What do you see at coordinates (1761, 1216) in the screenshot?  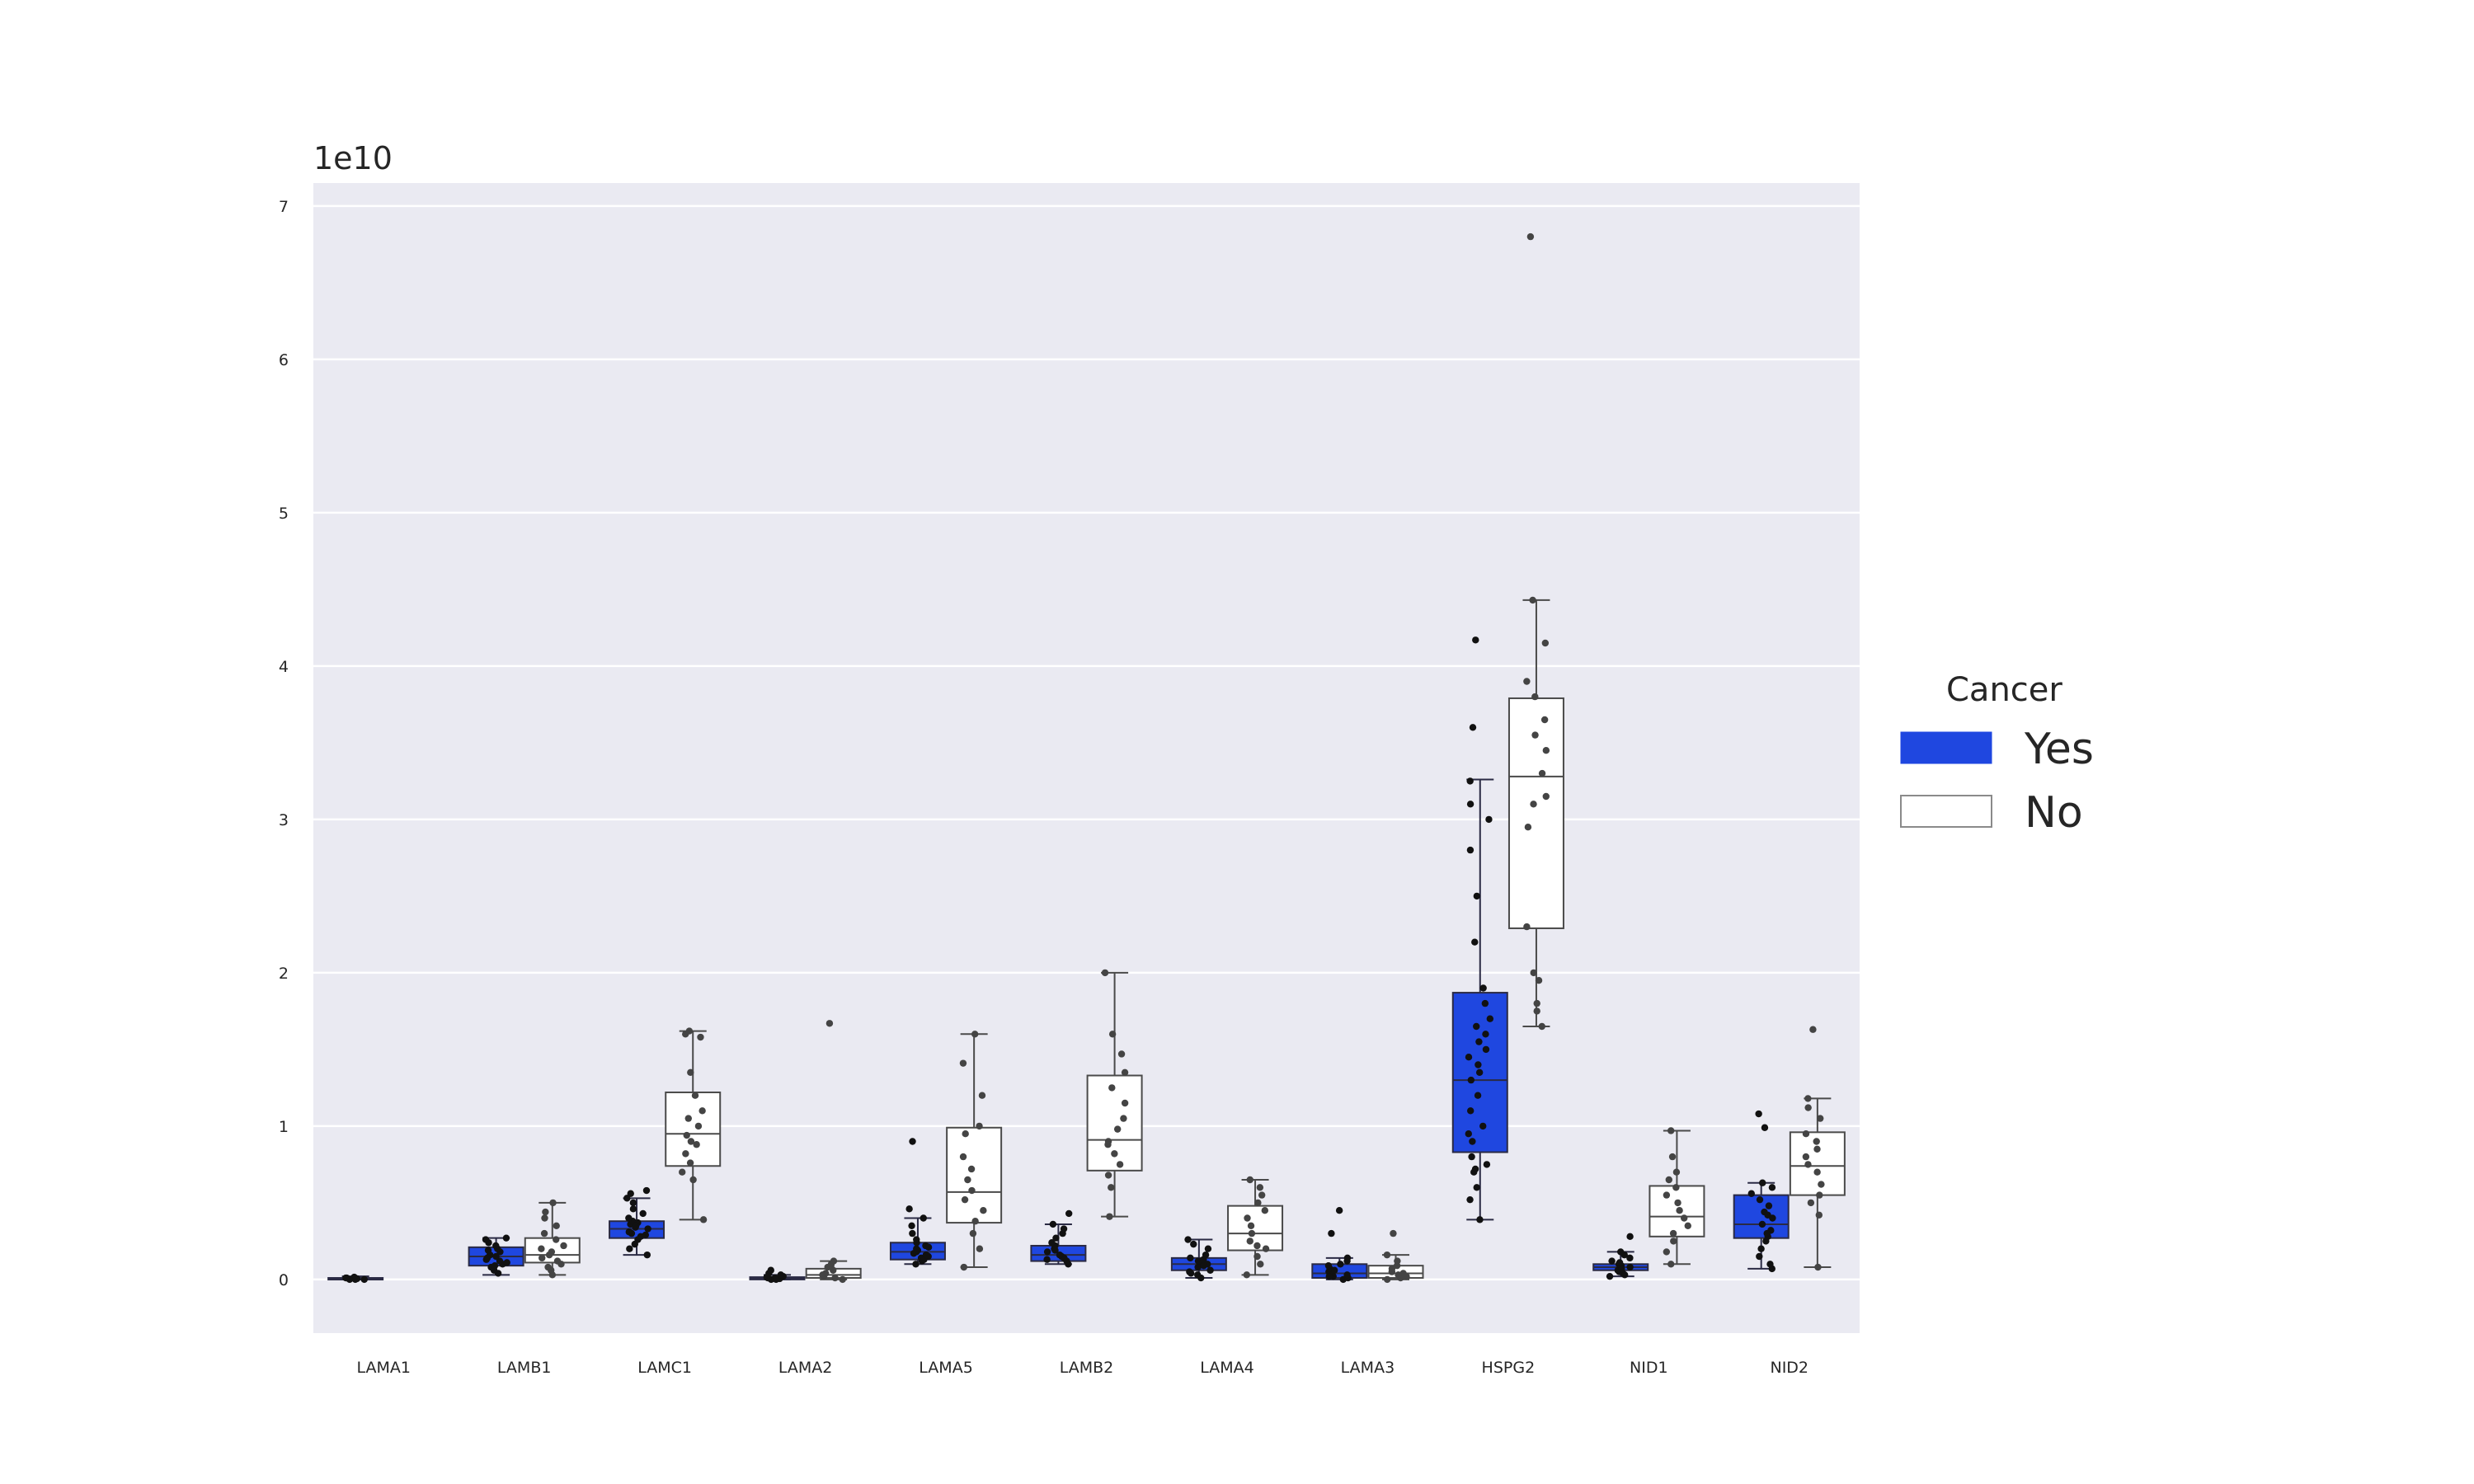 I see `box-yes` at bounding box center [1761, 1216].